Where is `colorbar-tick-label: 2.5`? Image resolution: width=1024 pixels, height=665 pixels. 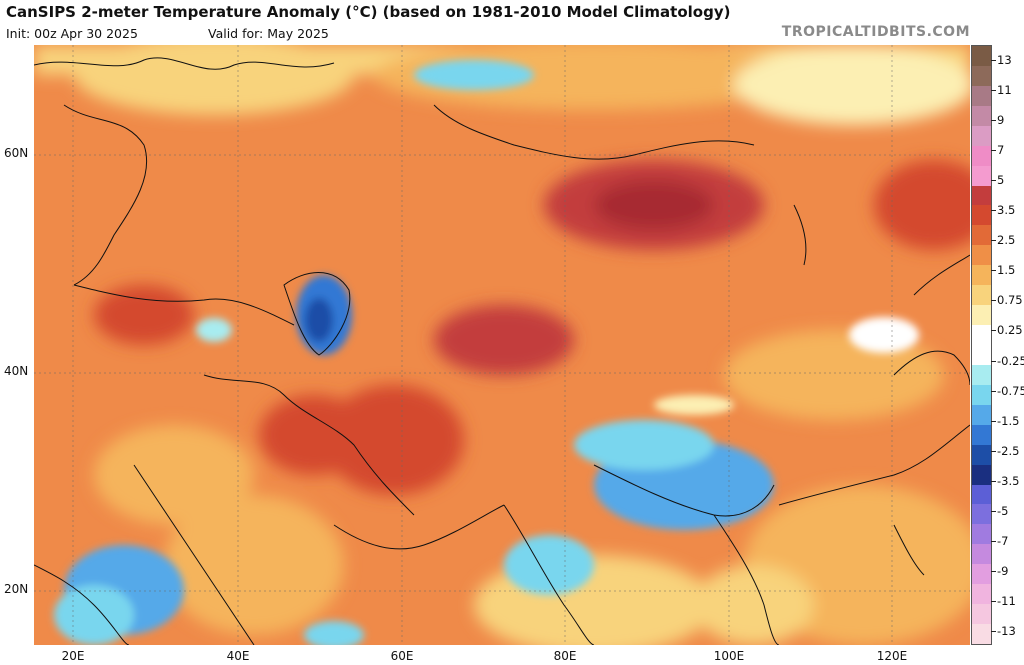
colorbar-tick-label: 2.5 is located at coordinates (1006, 240).